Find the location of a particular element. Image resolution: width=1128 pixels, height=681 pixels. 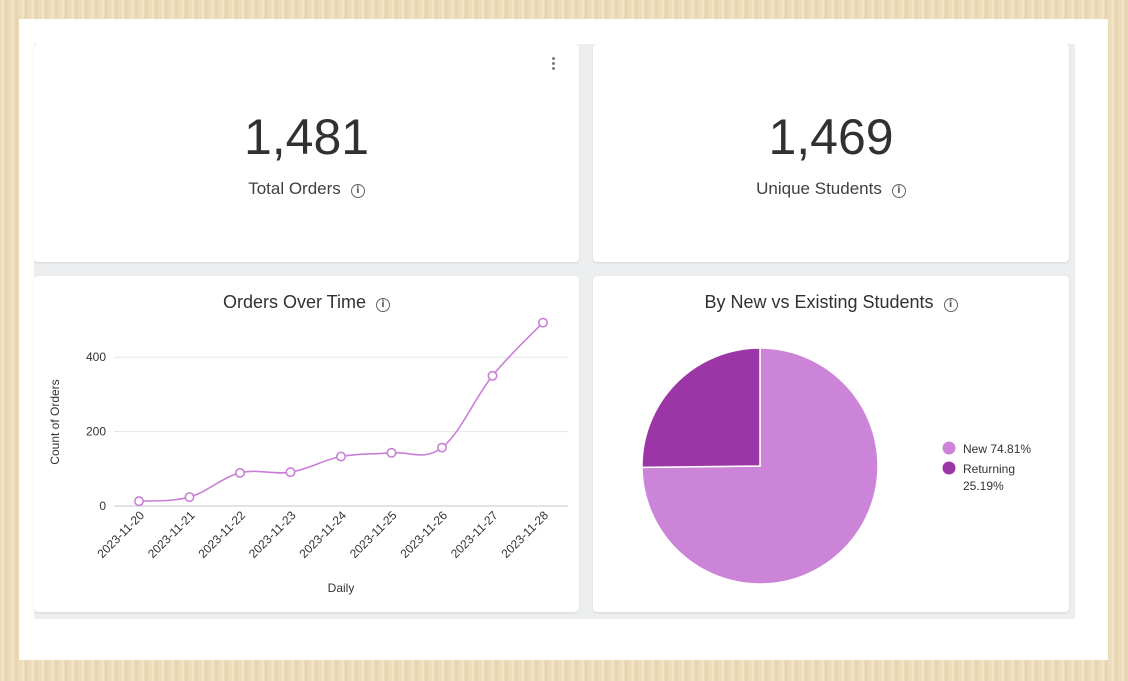

x-tick-label: 2023-11-25 is located at coordinates (373, 534).